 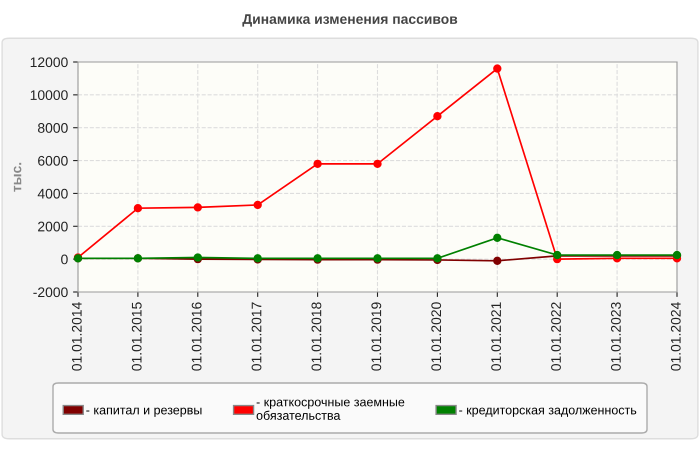 What do you see at coordinates (53, 193) in the screenshot?
I see `y-tick-label: 4000` at bounding box center [53, 193].